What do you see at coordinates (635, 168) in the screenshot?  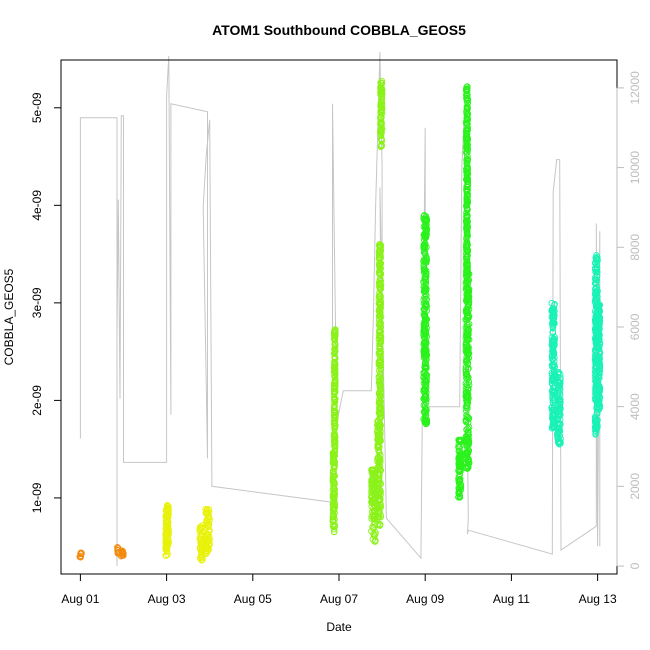 I see `y2-tick-label: 10000` at bounding box center [635, 168].